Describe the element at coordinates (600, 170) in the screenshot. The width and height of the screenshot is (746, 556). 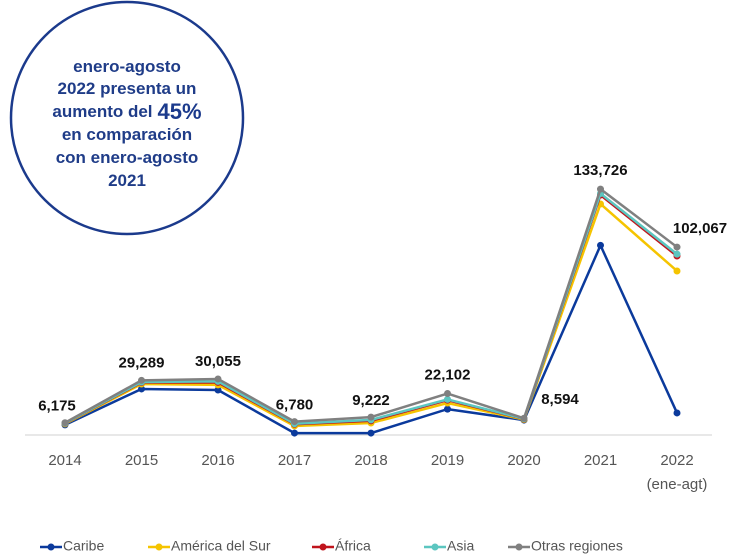
I see `total-label: 133,726` at that location.